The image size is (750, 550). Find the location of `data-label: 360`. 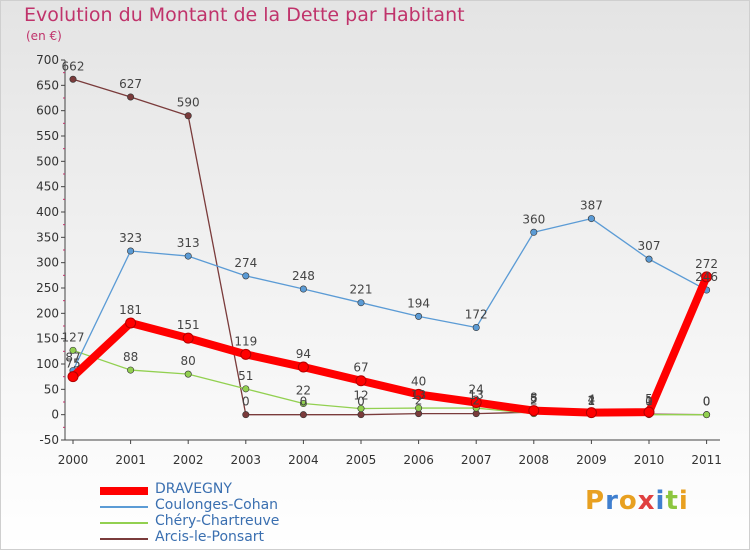

data-label: 360 is located at coordinates (533, 219).